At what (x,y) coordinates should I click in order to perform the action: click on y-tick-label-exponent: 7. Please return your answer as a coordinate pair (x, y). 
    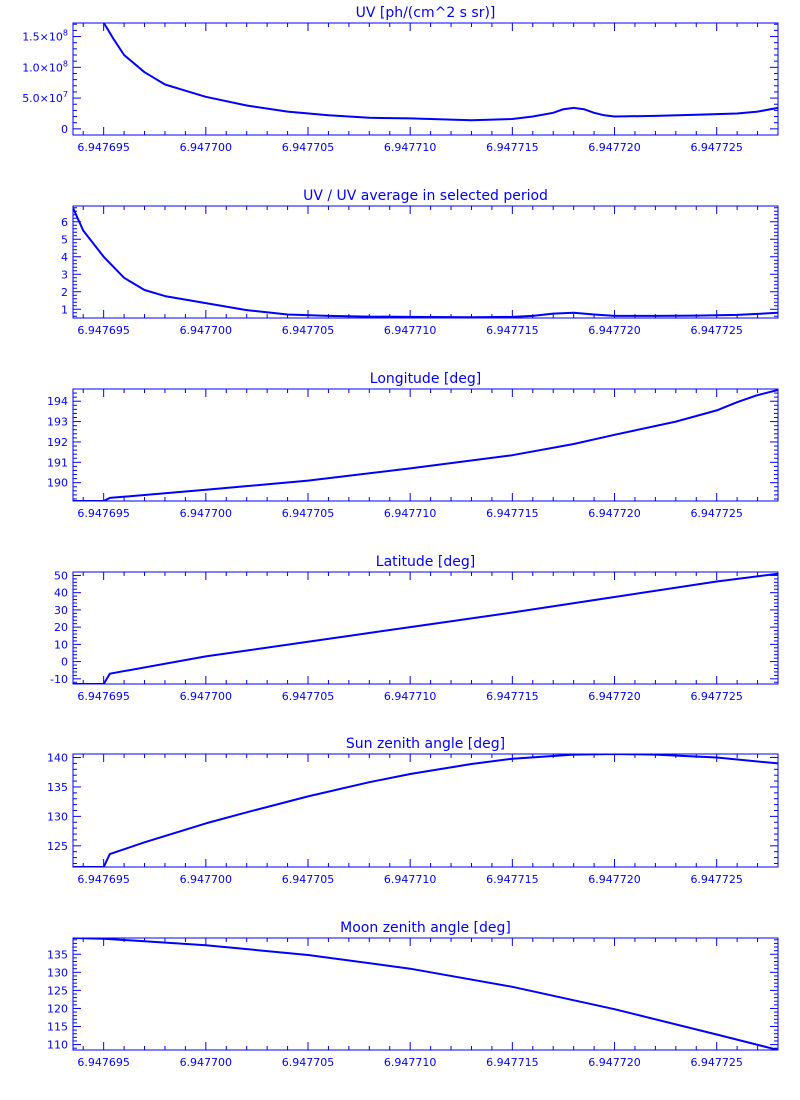
    Looking at the image, I should click on (65, 94).